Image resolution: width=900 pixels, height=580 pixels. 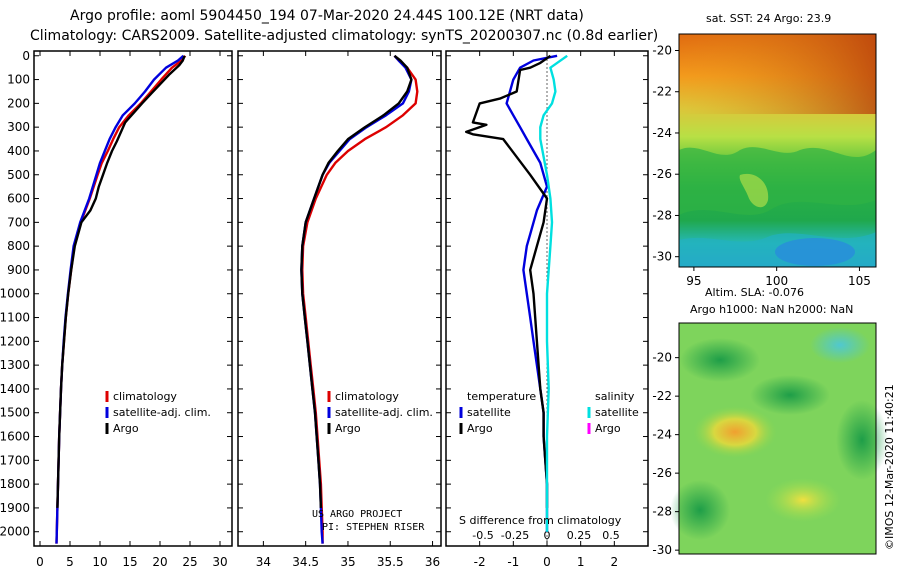 I want to click on depth-tick-label: 400, so click(x=18, y=151).